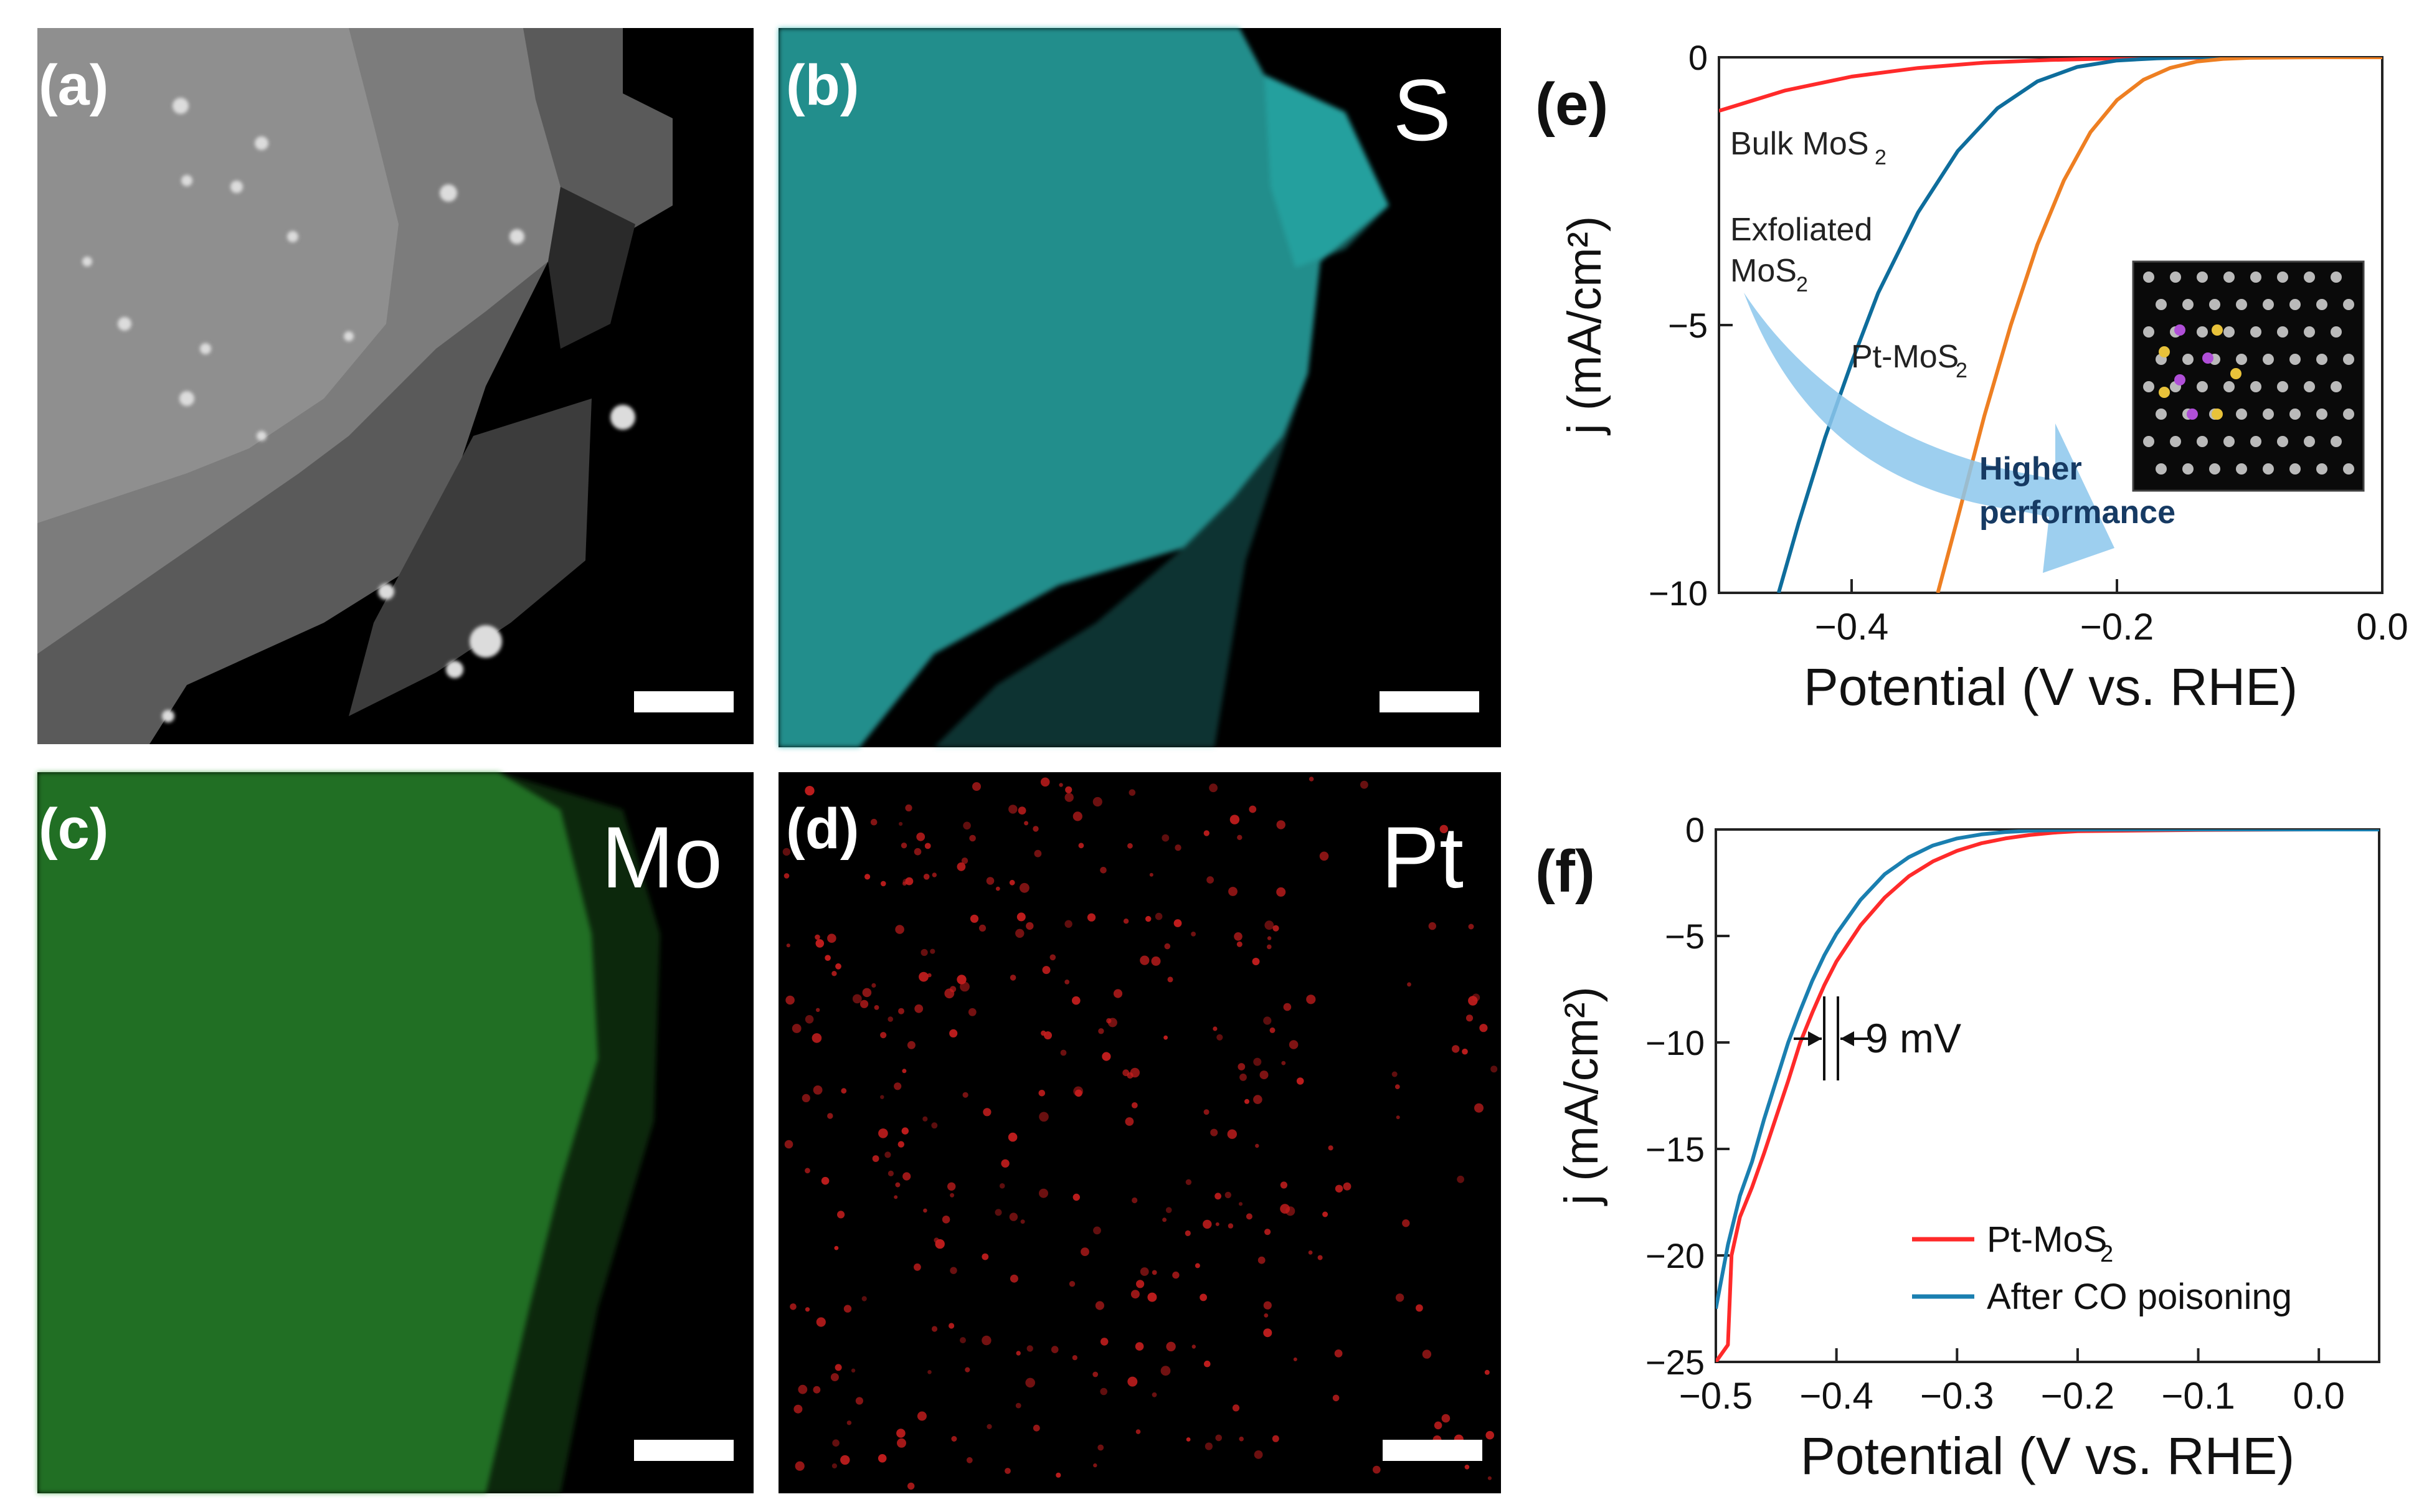  What do you see at coordinates (2198, 1396) in the screenshot?
I see `x-tick-label: −0.1` at bounding box center [2198, 1396].